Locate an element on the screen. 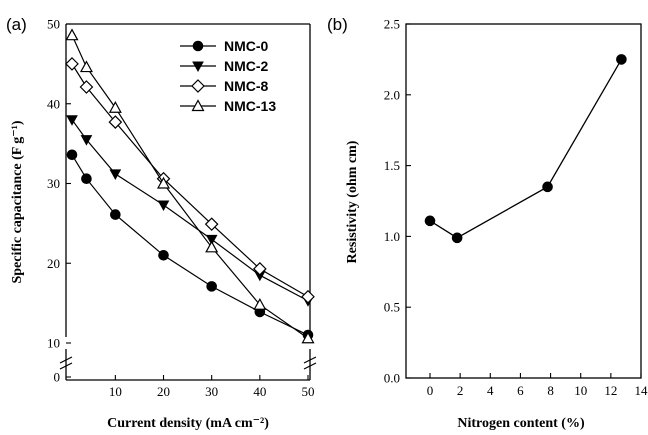  x-tick-label: 0 is located at coordinates (430, 390).